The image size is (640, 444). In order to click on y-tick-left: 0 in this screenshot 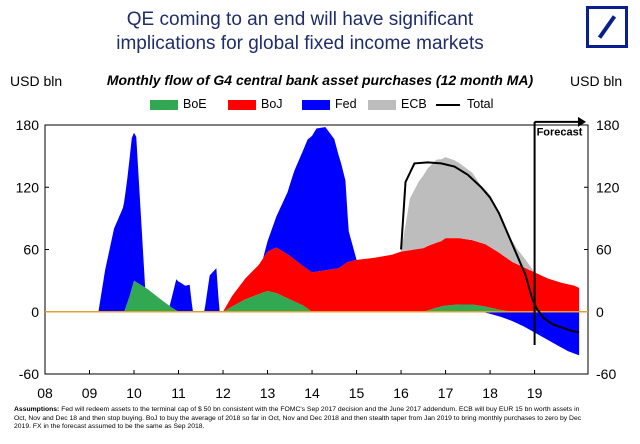, I will do `click(35, 312)`.